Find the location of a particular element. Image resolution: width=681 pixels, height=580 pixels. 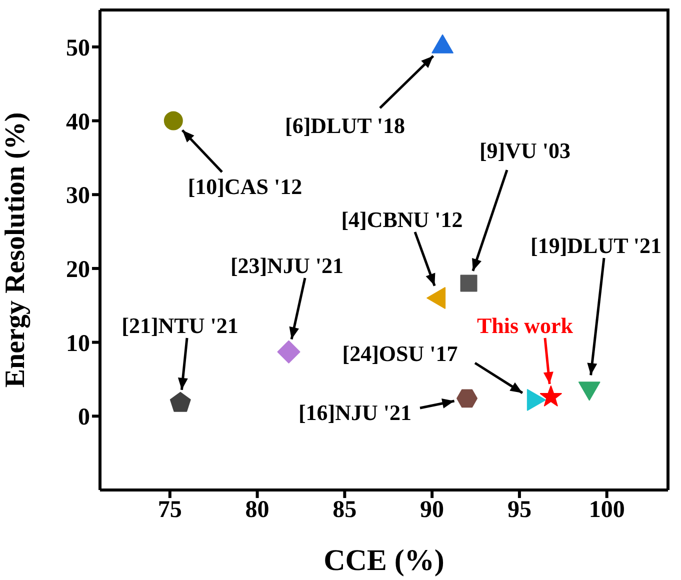

x-tick-label: 95 is located at coordinates (519, 510).